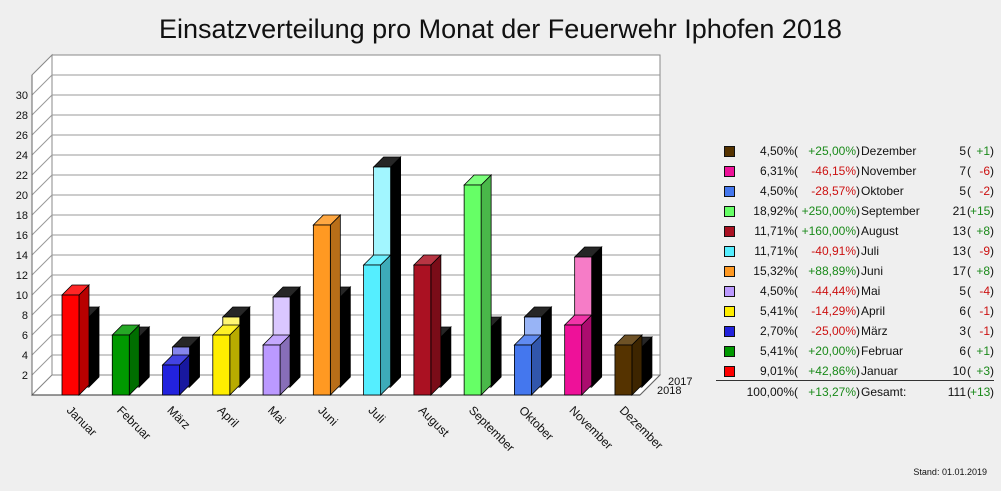 This screenshot has width=1001, height=491. What do you see at coordinates (856, 311) in the screenshot?
I see `legend-row: 5,41%(-14,29%) April 6(-1)` at bounding box center [856, 311].